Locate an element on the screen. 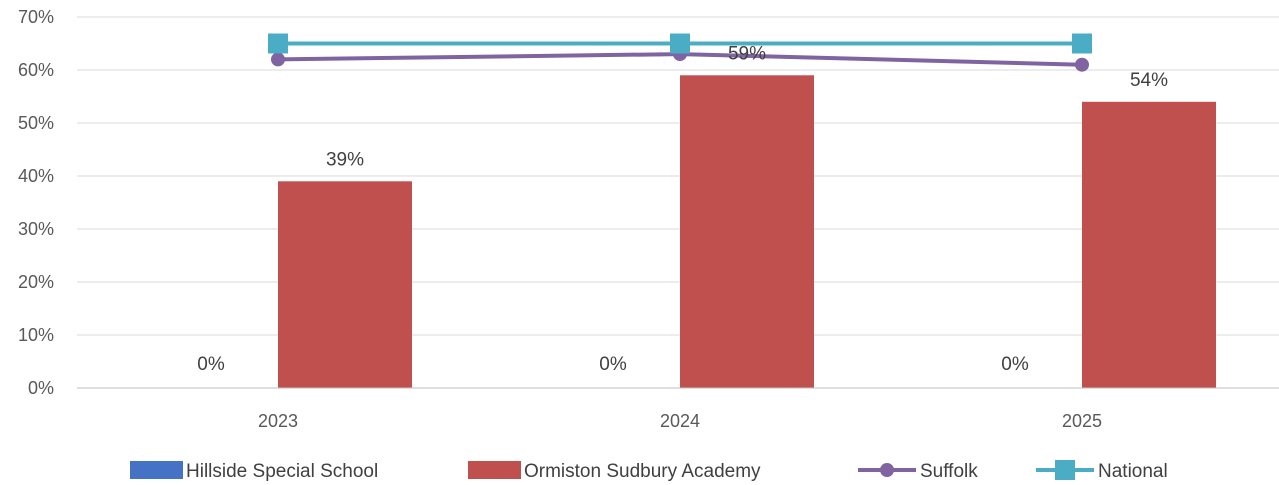  data-label-hillside-special-school-2023: 0% is located at coordinates (211, 364).